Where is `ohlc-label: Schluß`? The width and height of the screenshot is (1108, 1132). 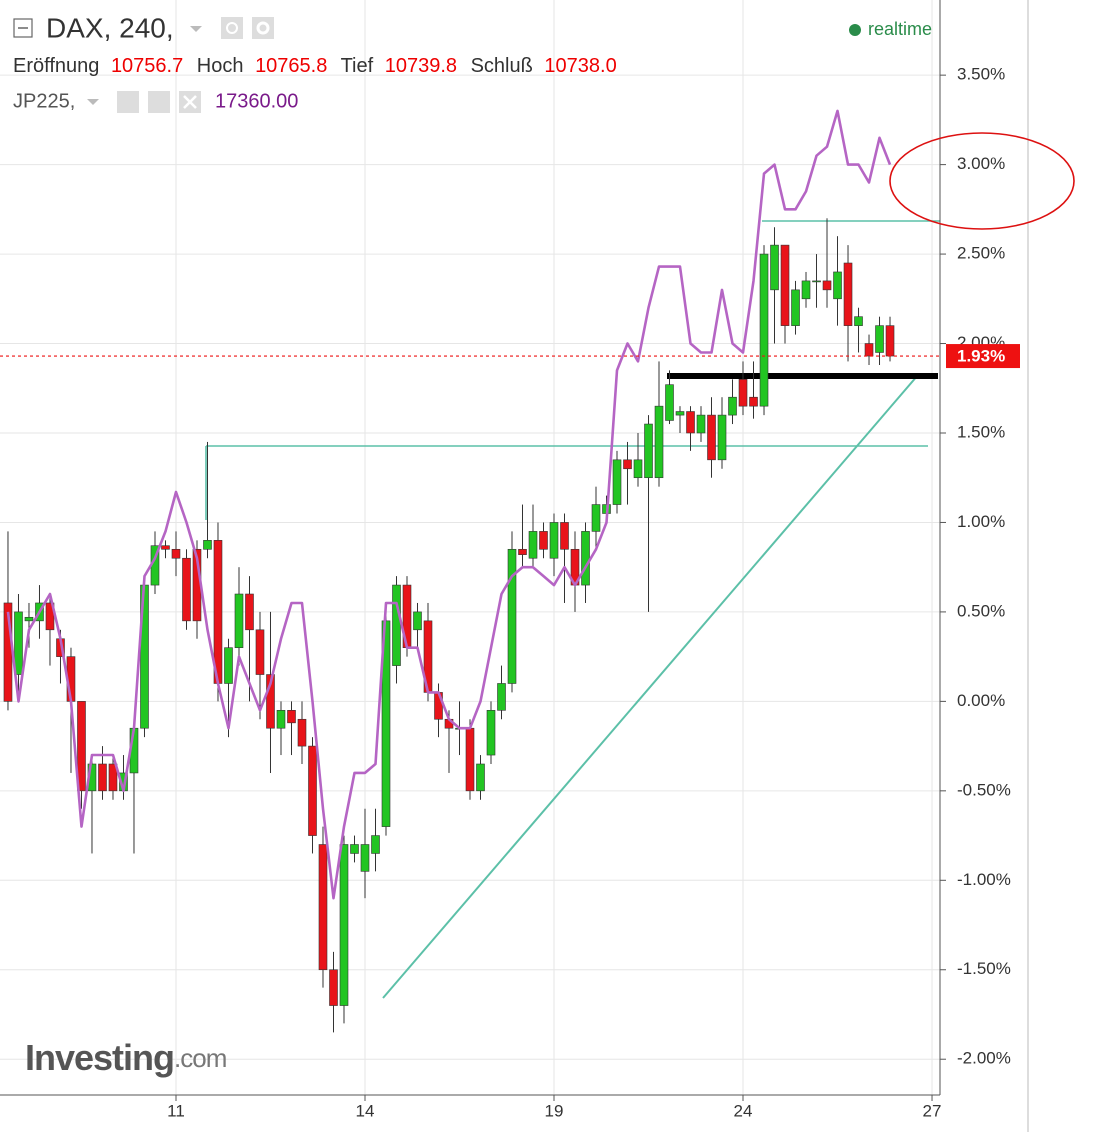
ohlc-label: Schluß is located at coordinates (502, 66).